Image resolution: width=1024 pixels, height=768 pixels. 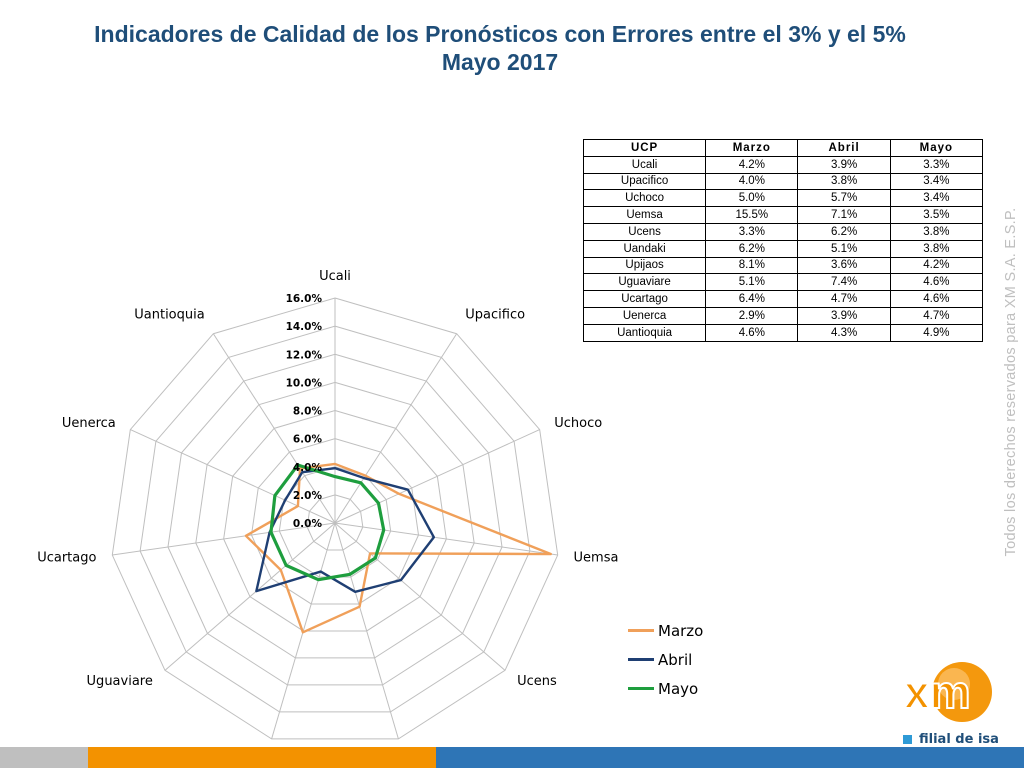 What do you see at coordinates (783, 282) in the screenshot?
I see `table-row: Uguaviare 5.1% 7.4% 4.6%` at bounding box center [783, 282].